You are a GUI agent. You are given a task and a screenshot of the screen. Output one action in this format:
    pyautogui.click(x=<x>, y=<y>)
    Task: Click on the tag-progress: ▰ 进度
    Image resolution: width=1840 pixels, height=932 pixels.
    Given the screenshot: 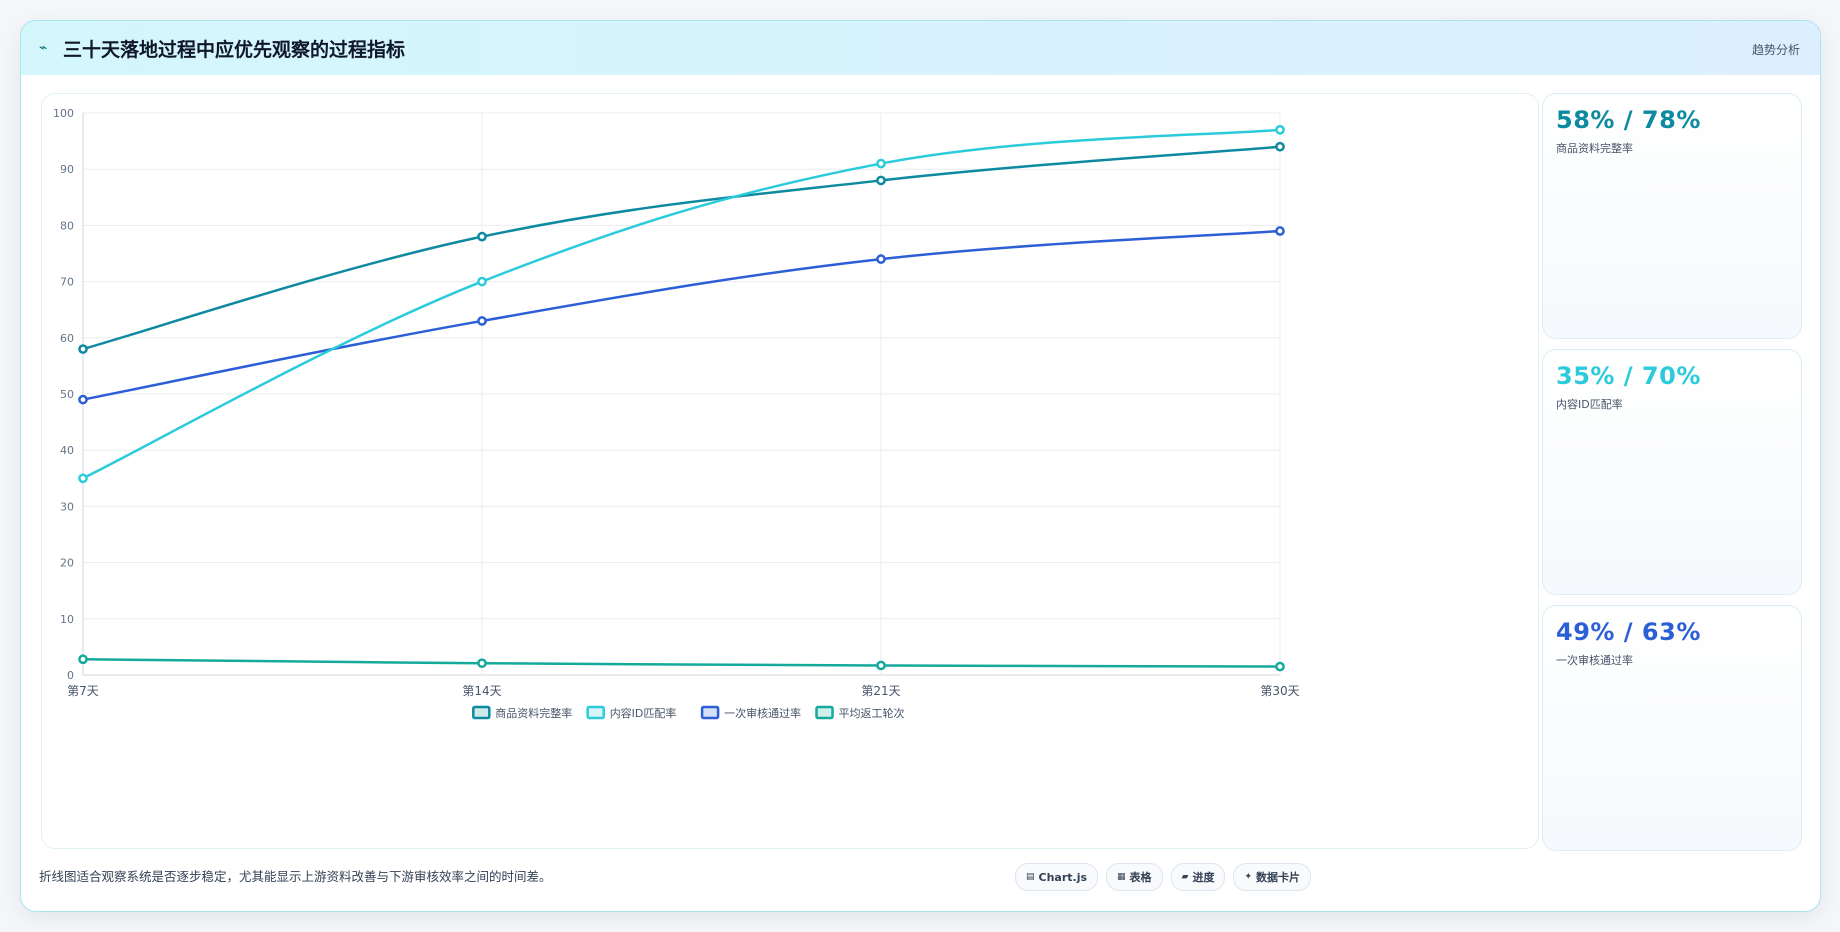 What is the action you would take?
    pyautogui.click(x=1198, y=877)
    